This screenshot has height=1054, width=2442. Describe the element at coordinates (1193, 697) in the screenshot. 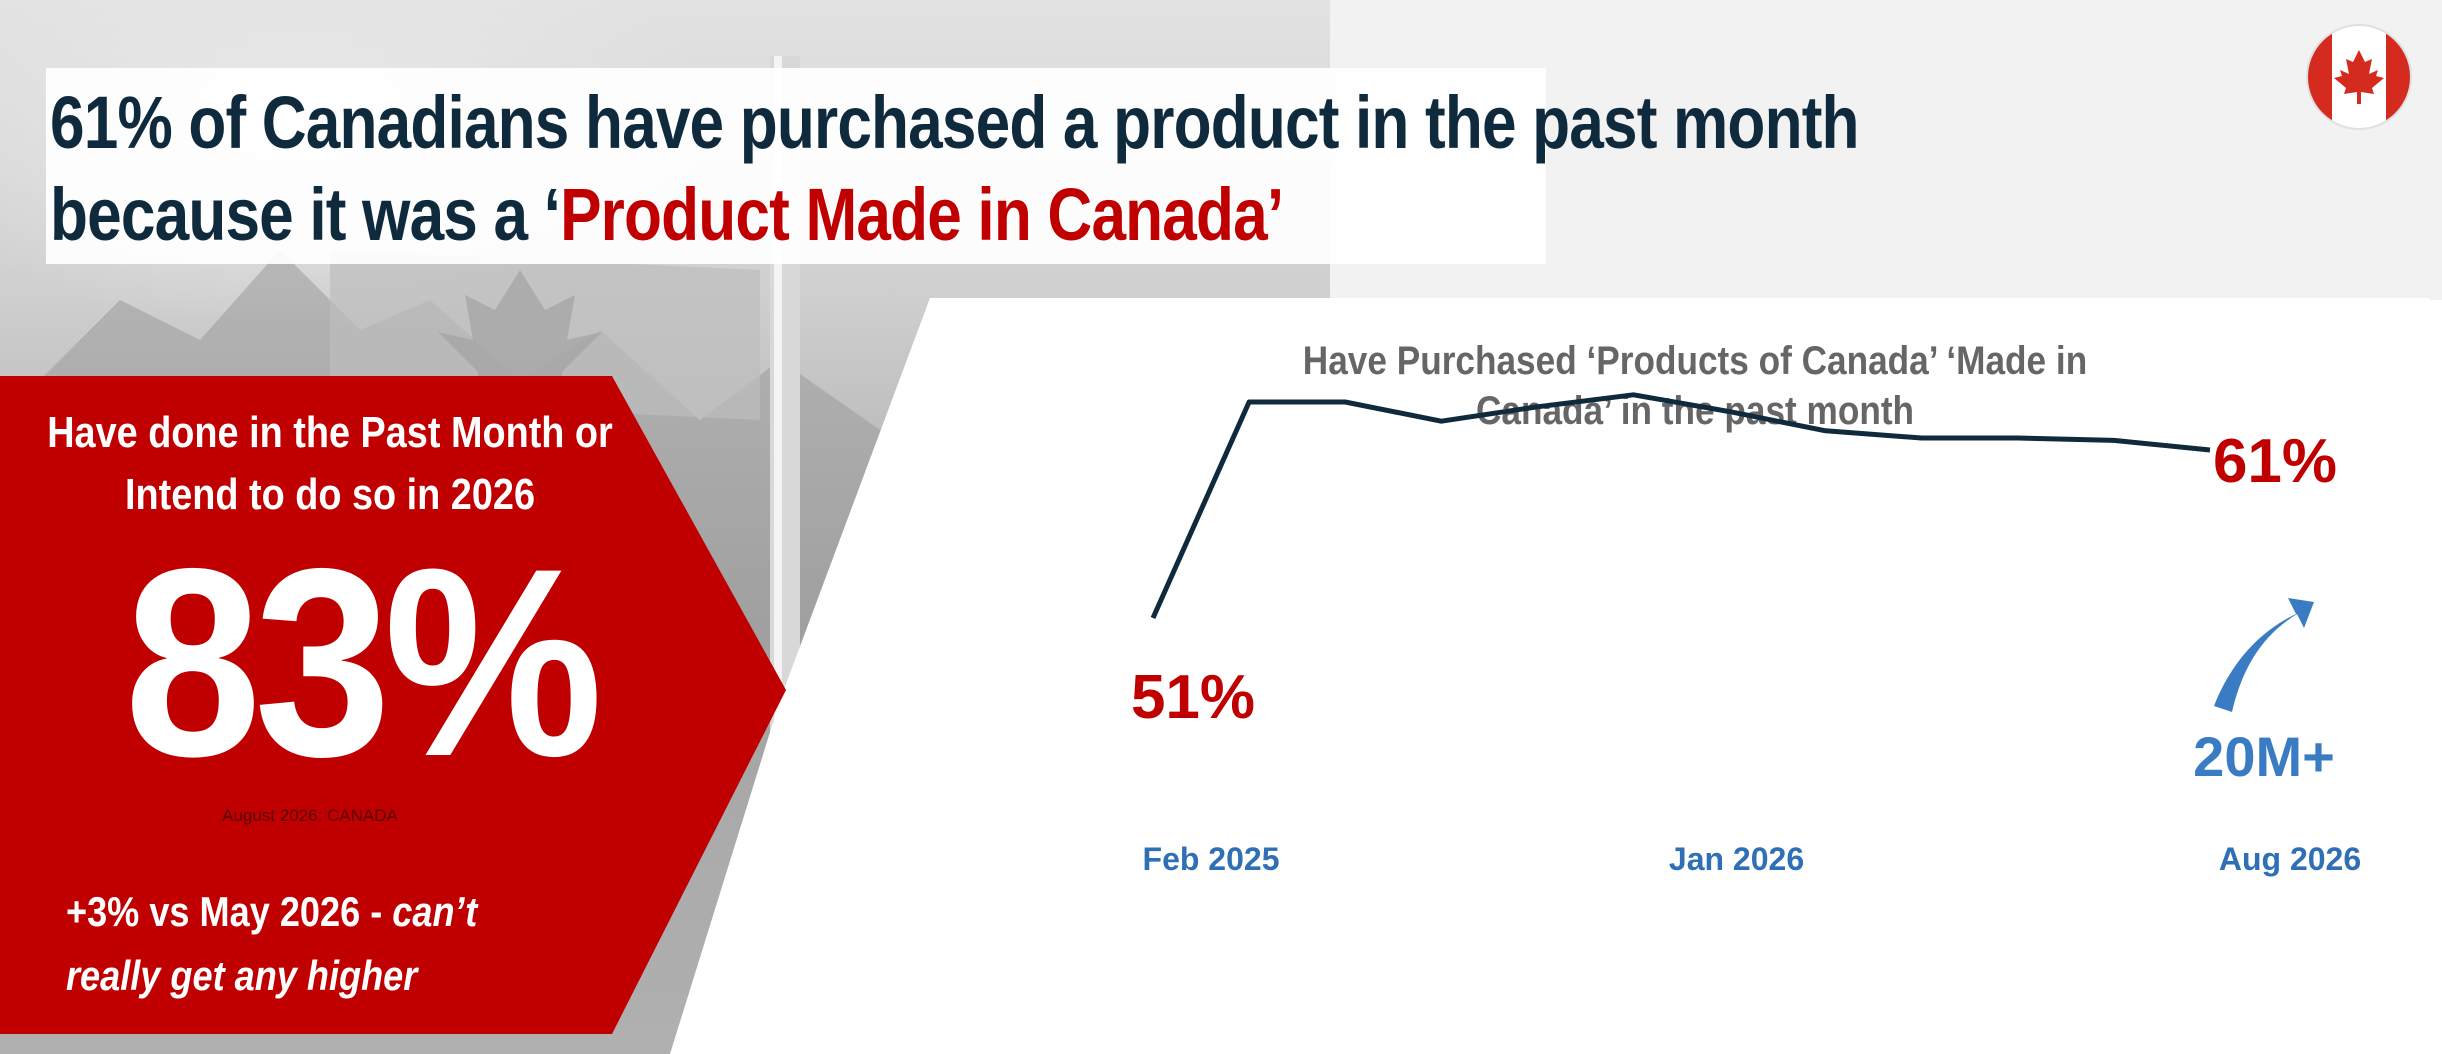

I see `data-label-start: 51%` at that location.